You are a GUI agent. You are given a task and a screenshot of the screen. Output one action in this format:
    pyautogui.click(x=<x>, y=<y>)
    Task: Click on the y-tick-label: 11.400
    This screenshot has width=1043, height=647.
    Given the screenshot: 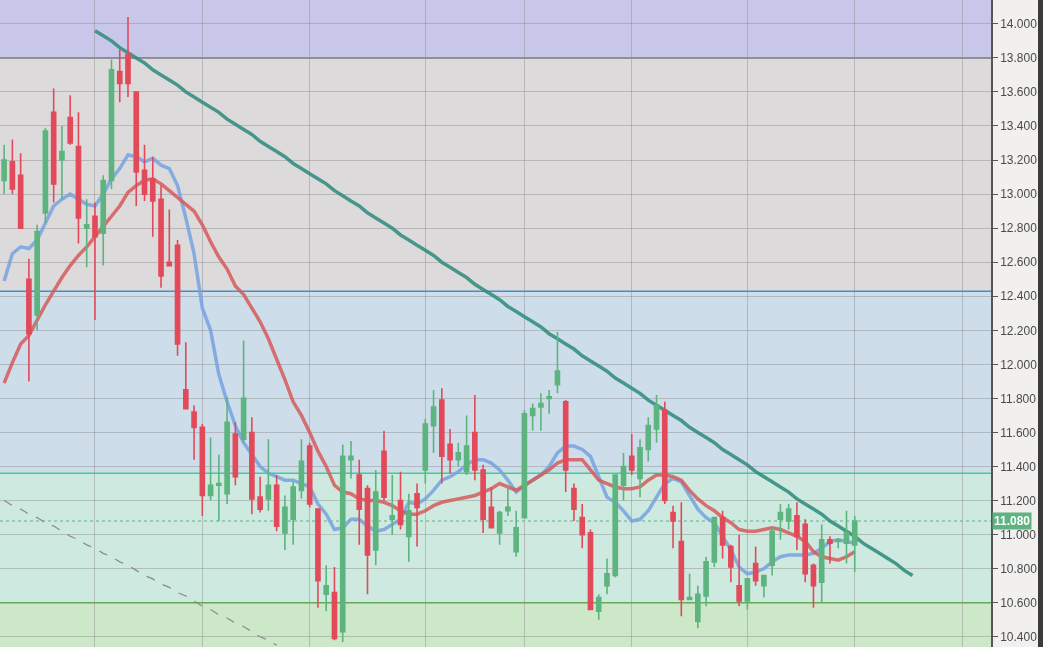 What is the action you would take?
    pyautogui.click(x=1018, y=466)
    